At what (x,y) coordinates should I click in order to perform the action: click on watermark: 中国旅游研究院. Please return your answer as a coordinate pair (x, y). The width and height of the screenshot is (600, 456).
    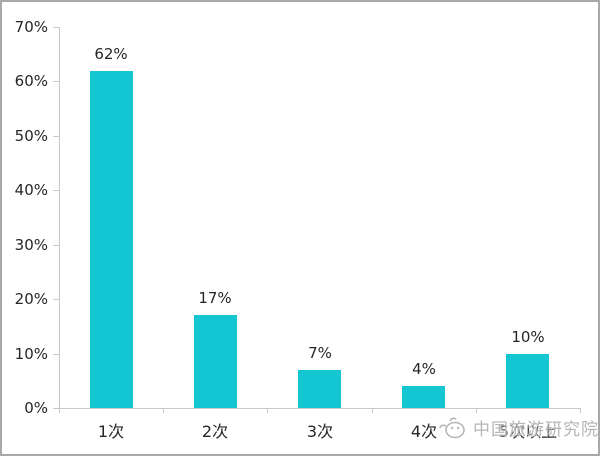
    Looking at the image, I should click on (518, 427).